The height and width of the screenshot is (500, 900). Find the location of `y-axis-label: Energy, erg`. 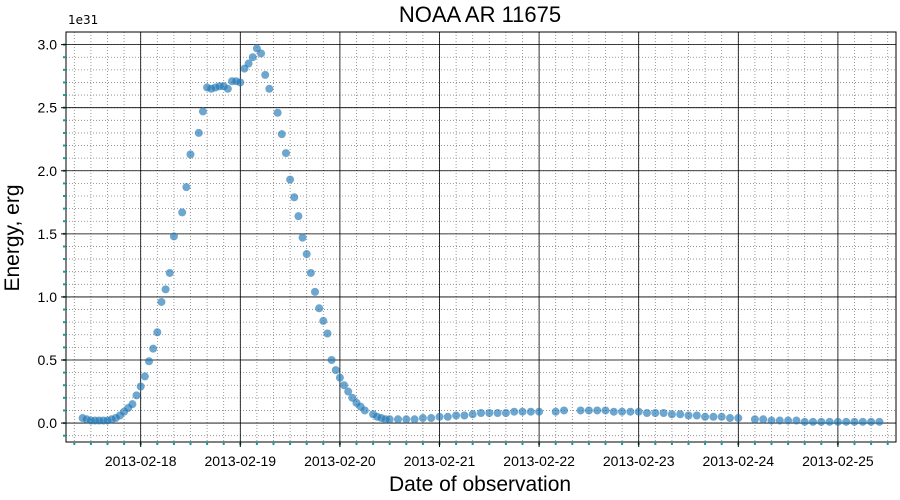

y-axis-label: Energy, erg is located at coordinates (12, 238).